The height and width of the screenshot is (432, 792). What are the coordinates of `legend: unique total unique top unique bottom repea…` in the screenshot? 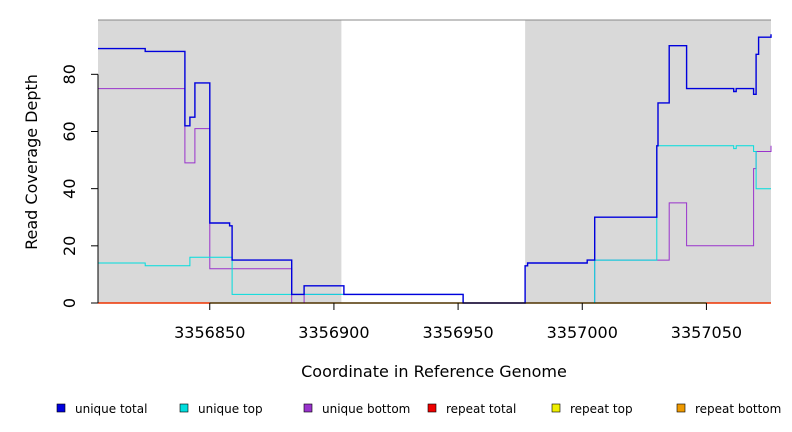 It's located at (418, 409).